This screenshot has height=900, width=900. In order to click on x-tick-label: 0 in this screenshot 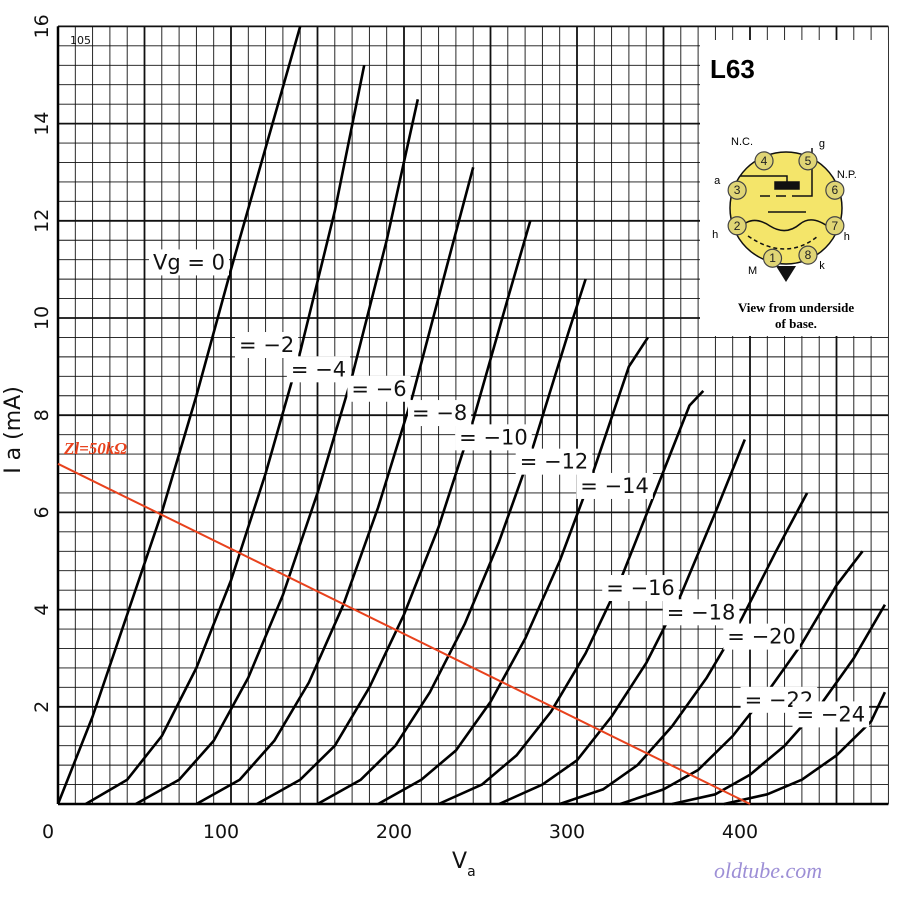, I will do `click(48, 832)`.